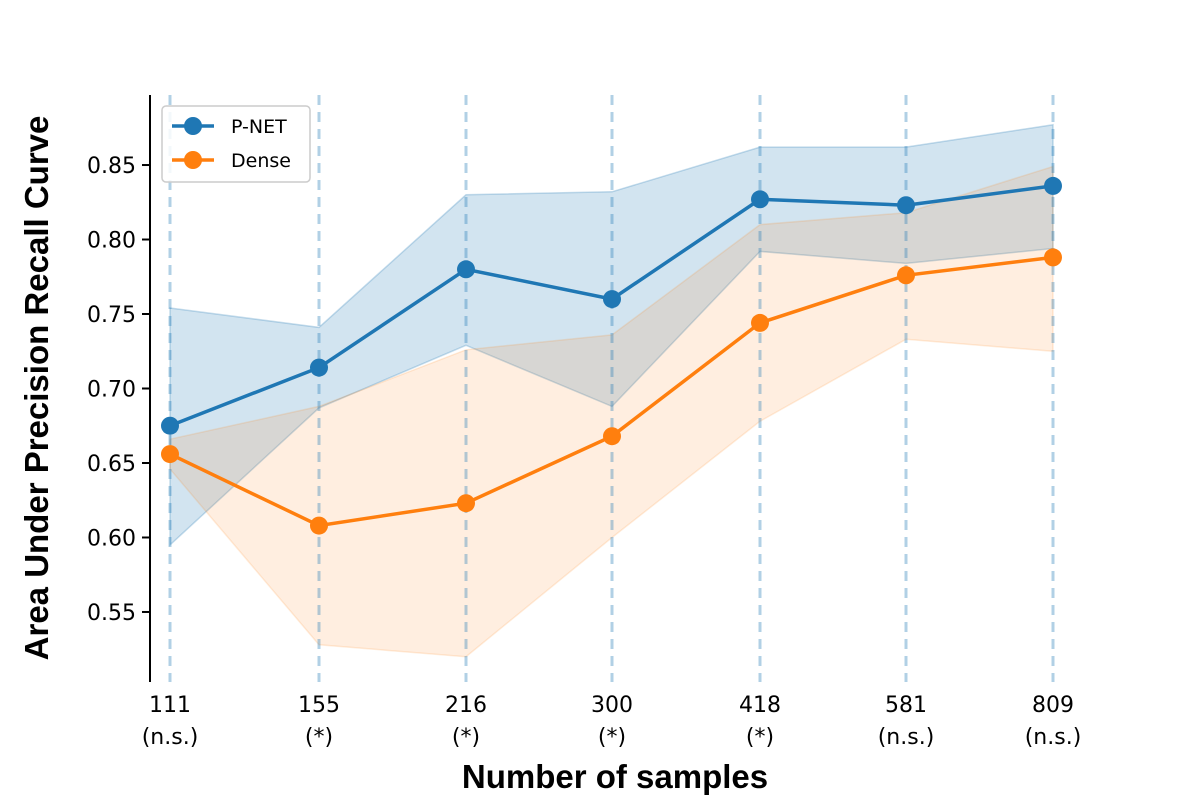 This screenshot has height=800, width=1200. I want to click on legend-marker-dense, so click(193, 160).